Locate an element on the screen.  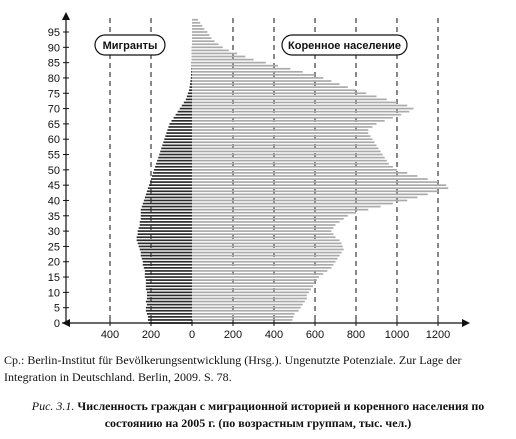
x-tick-label: 200 is located at coordinates (151, 334).